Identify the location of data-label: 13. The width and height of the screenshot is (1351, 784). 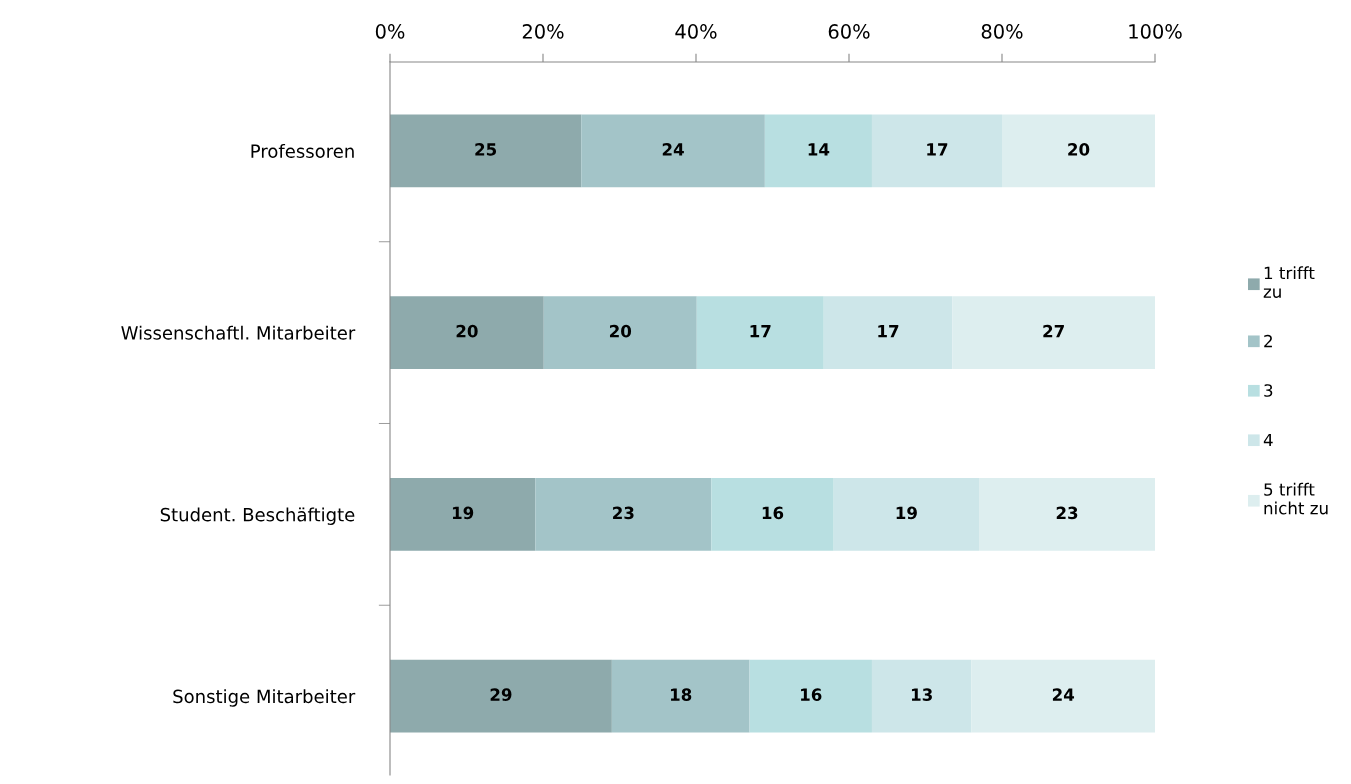
(921, 694).